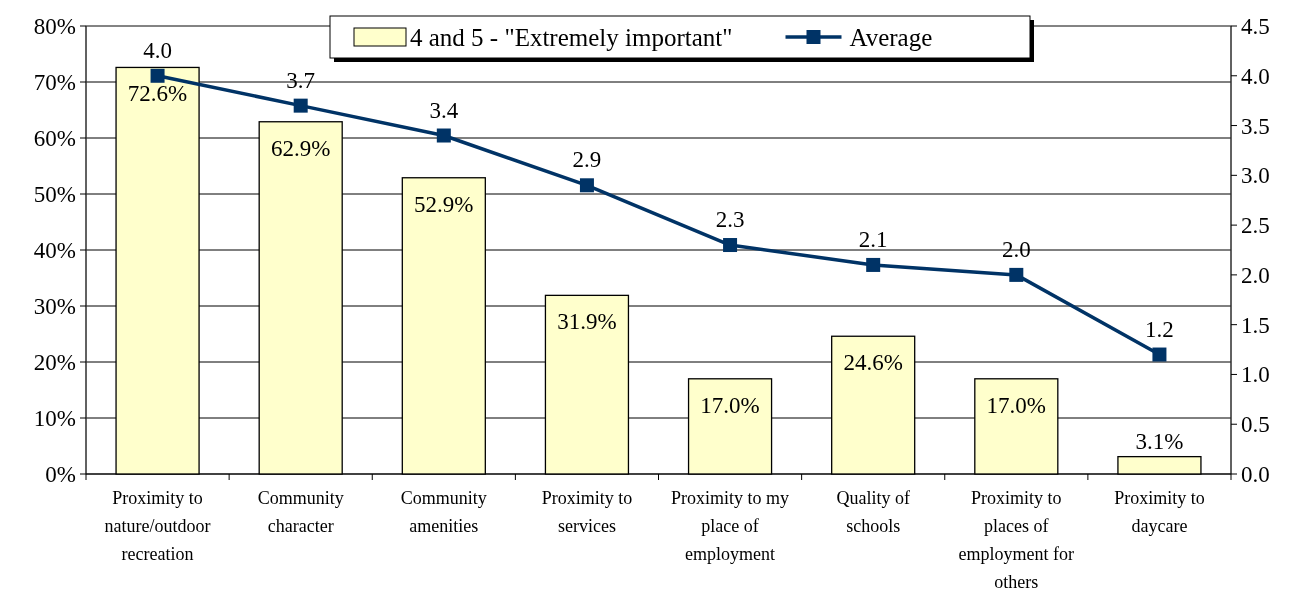 This screenshot has width=1303, height=596. What do you see at coordinates (891, 37) in the screenshot?
I see `legend-label: Average` at bounding box center [891, 37].